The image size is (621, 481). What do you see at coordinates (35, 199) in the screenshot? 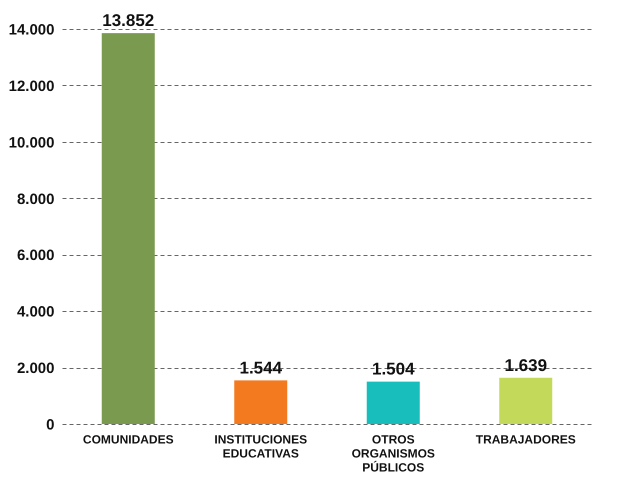
I see `y-tick-label: 8.000` at bounding box center [35, 199].